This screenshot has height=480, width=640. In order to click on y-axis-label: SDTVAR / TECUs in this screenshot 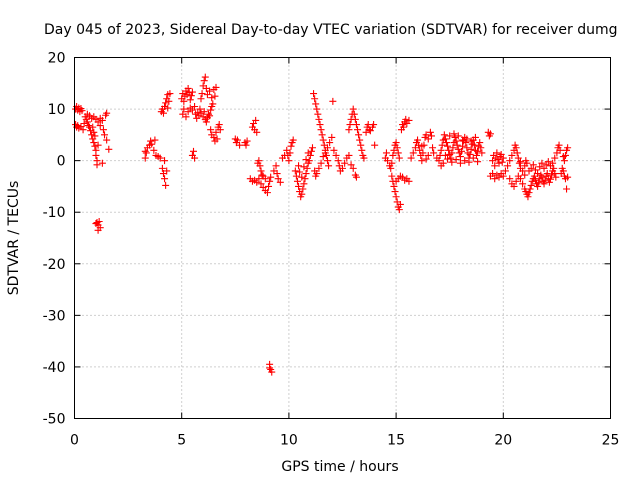, I will do `click(14, 238)`.